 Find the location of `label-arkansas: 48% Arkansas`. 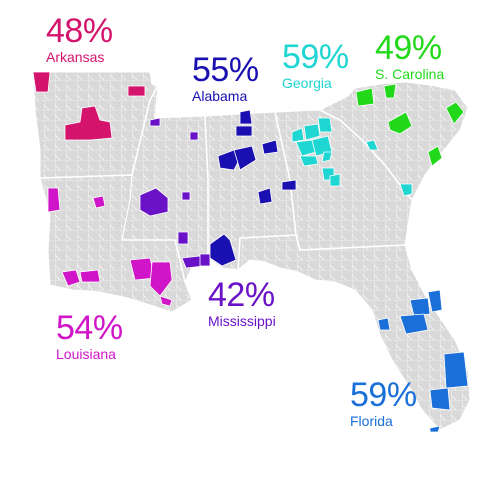

label-arkansas: 48% Arkansas is located at coordinates (79, 39).